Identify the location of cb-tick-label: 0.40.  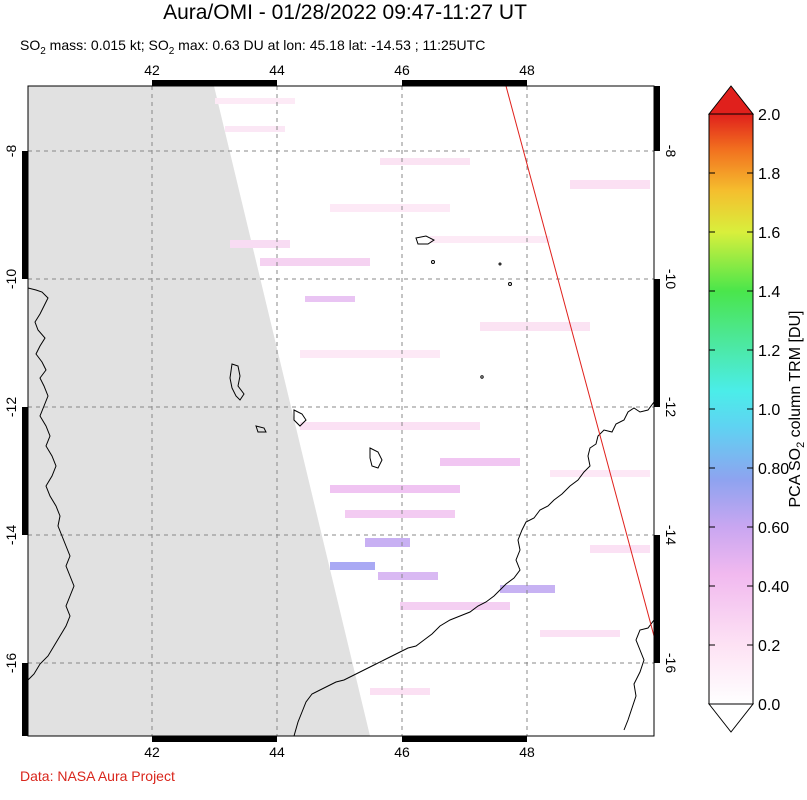
(773, 587).